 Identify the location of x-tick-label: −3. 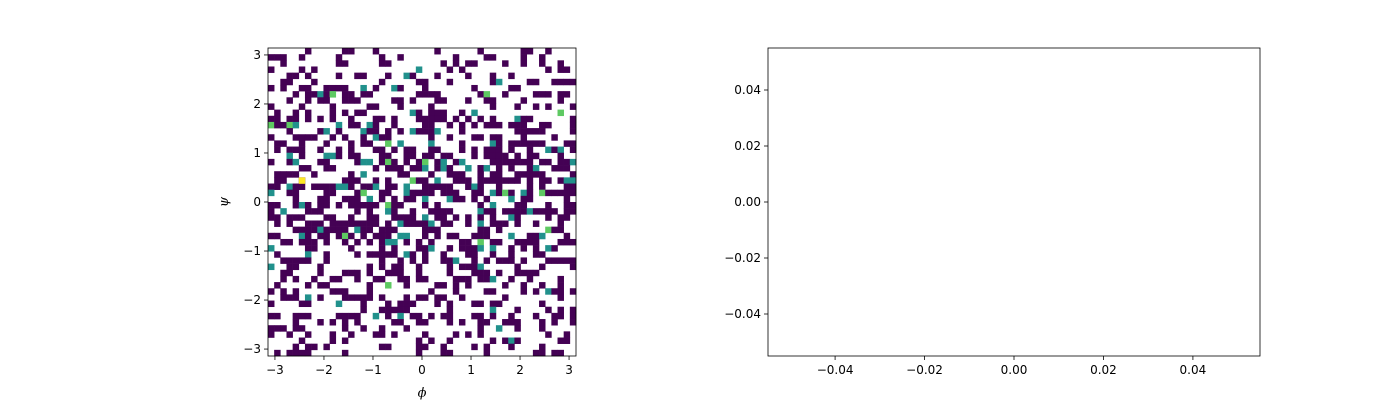
(275, 370).